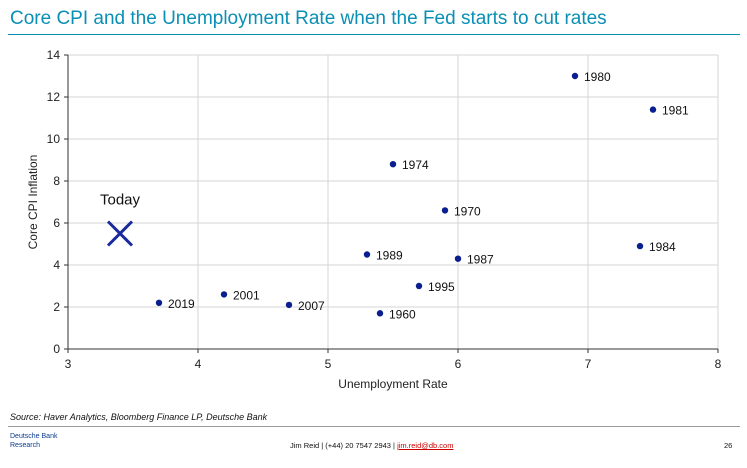 This screenshot has height=468, width=747. Describe the element at coordinates (311, 306) in the screenshot. I see `data-point-label: 2007` at that location.